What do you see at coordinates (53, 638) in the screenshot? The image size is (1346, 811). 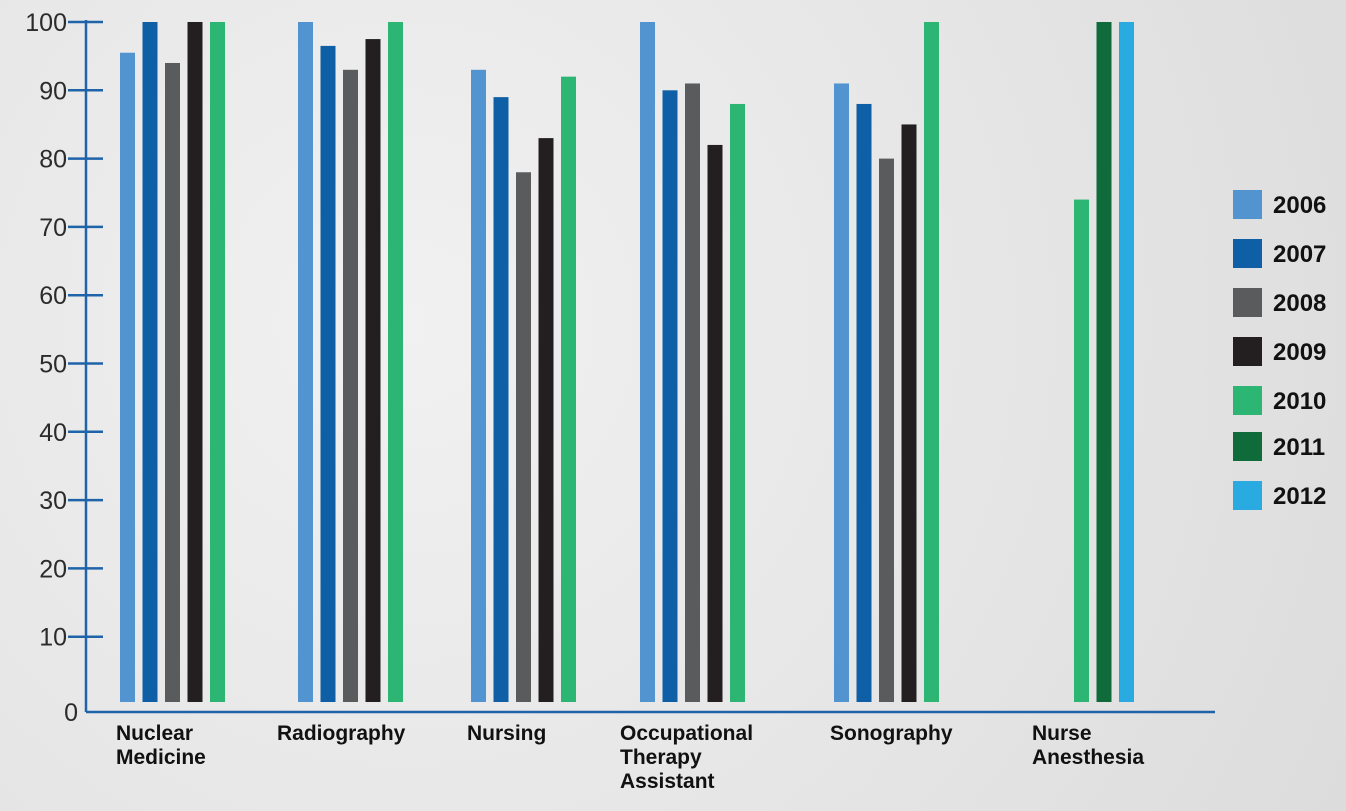 I see `y-tick-label-10: 10` at bounding box center [53, 638].